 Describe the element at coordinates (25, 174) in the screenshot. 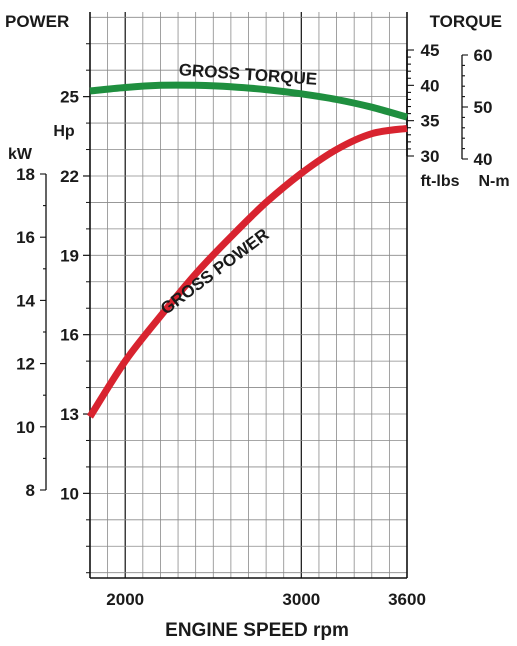

I see `kw-tick-label: 18` at that location.